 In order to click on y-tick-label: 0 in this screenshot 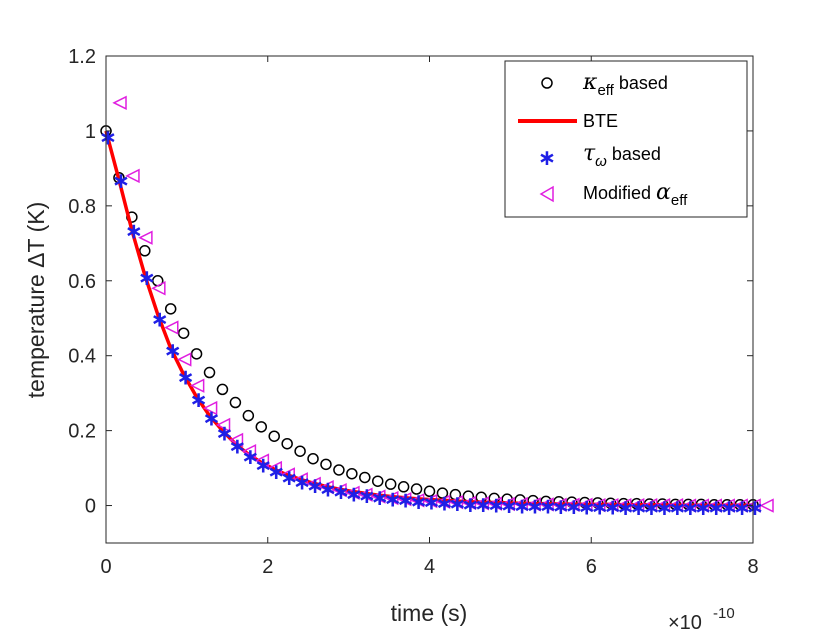, I will do `click(90, 507)`.